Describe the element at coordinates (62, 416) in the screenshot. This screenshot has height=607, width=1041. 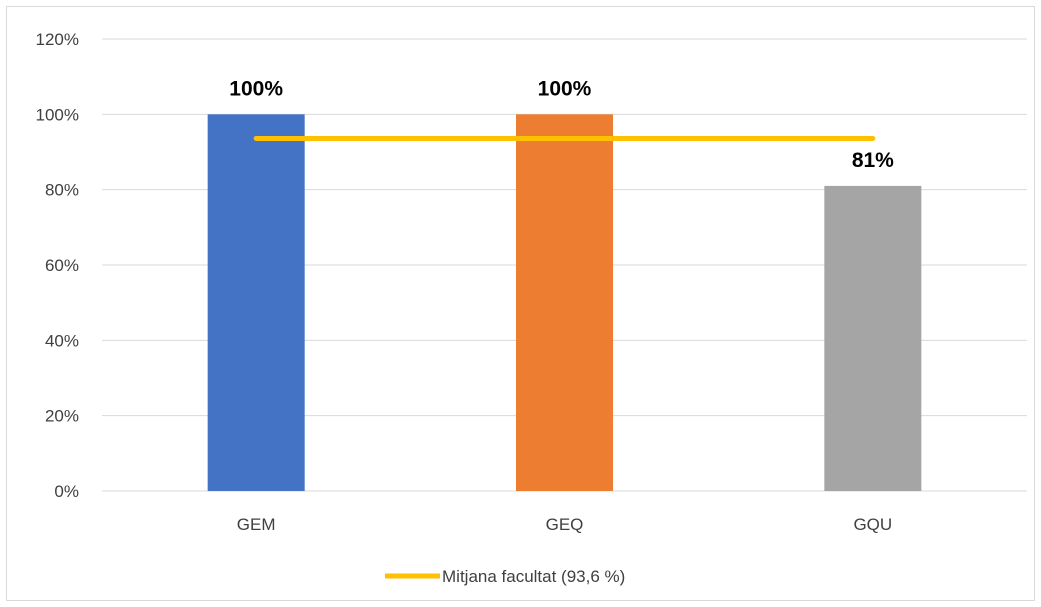
I see `y-tick-label: 20%` at that location.